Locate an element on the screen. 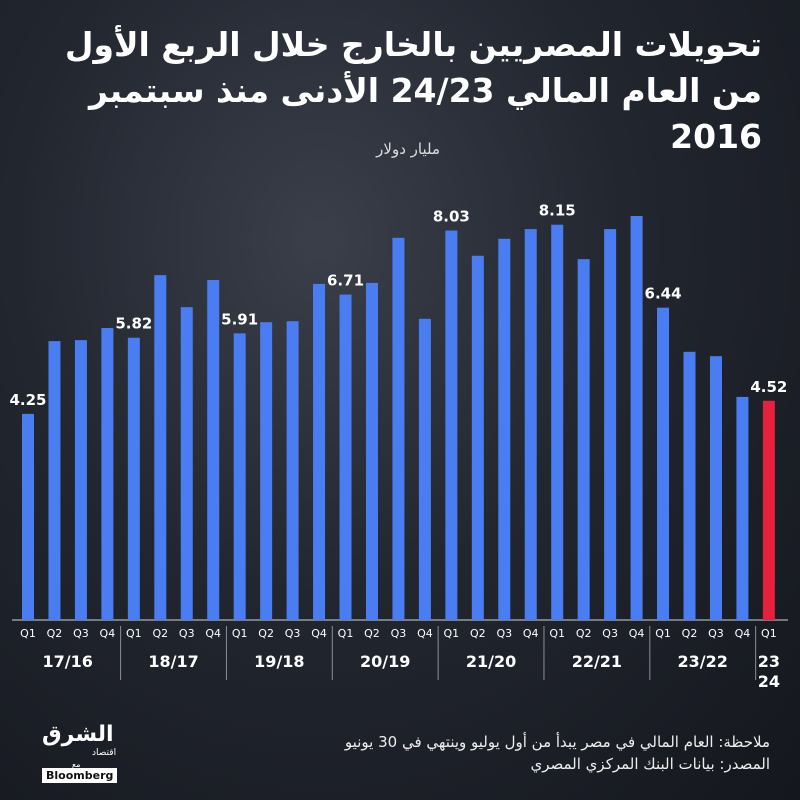 The height and width of the screenshot is (800, 800). logo-name: الشرق is located at coordinates (78, 734).